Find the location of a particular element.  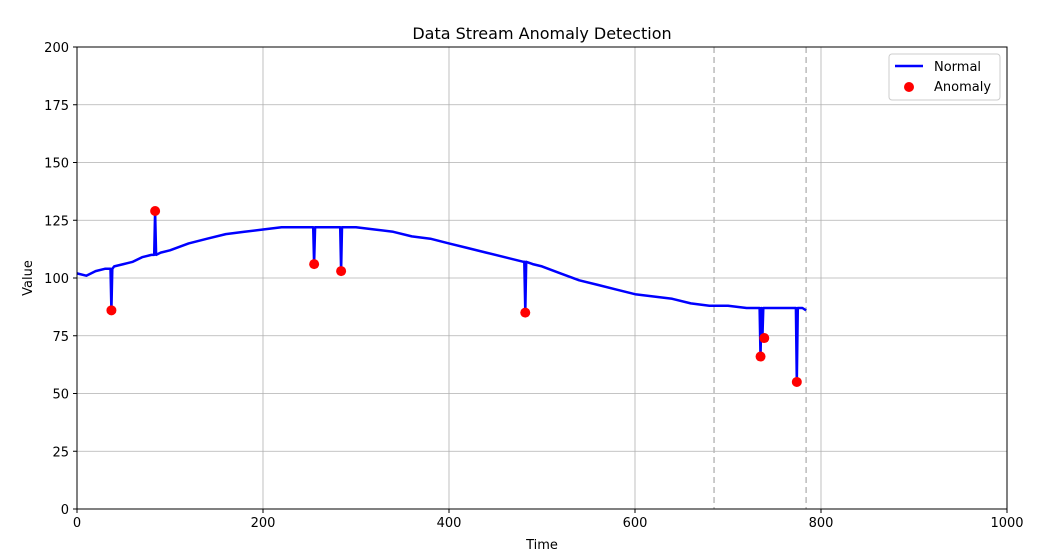

y-tick-label: 125 is located at coordinates (56, 221).